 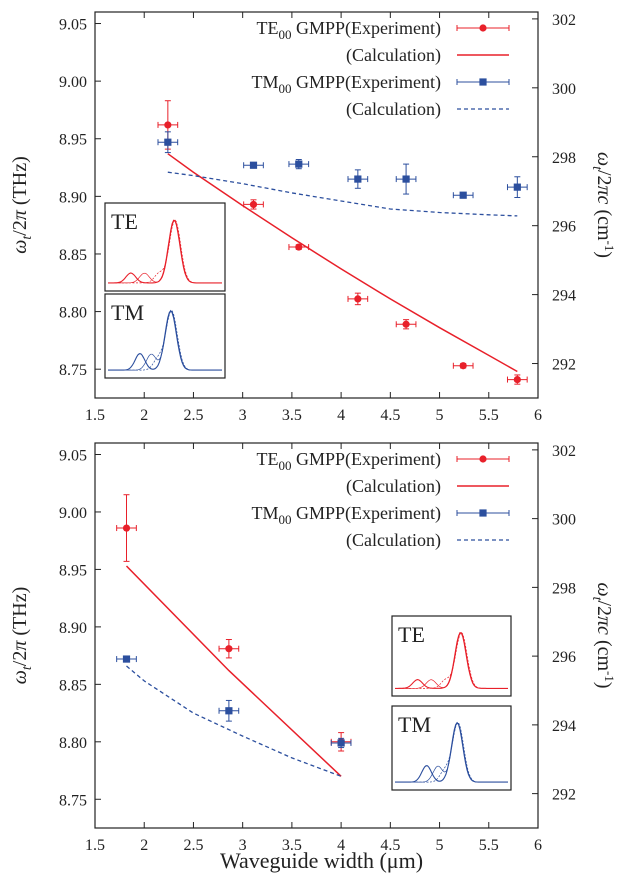 What do you see at coordinates (564, 296) in the screenshot?
I see `y2-tick-label: 294` at bounding box center [564, 296].